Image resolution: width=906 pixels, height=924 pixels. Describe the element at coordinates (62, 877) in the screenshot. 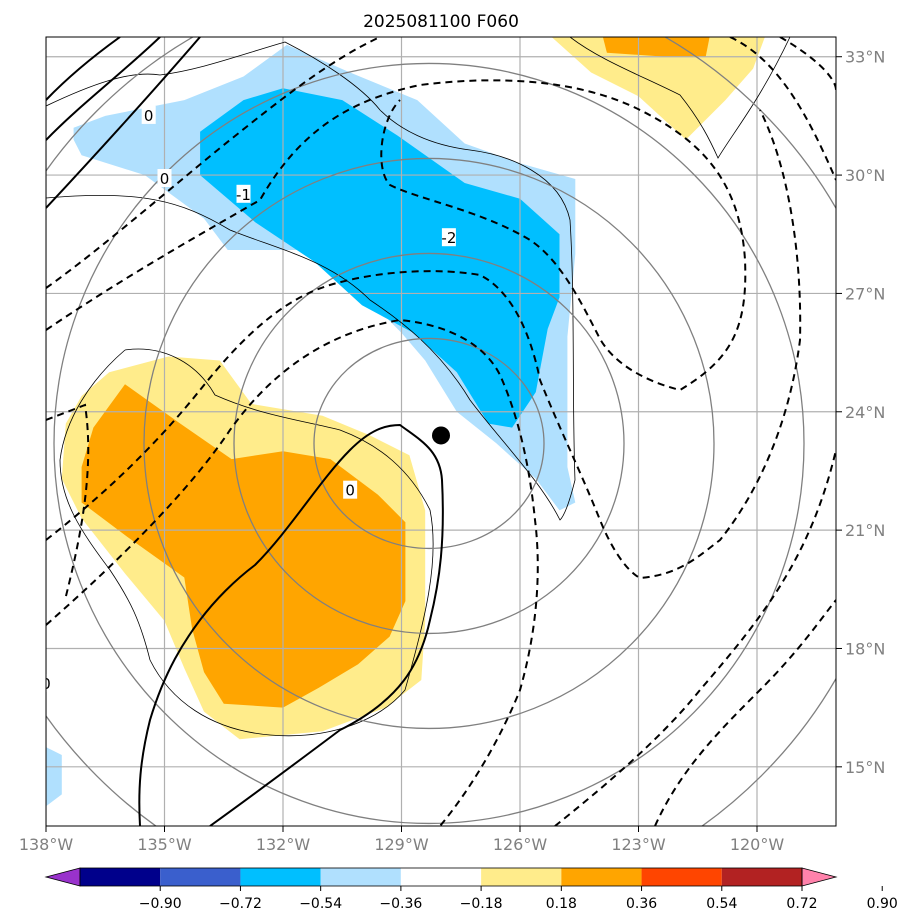

I see `colorbar-extend-low` at that location.